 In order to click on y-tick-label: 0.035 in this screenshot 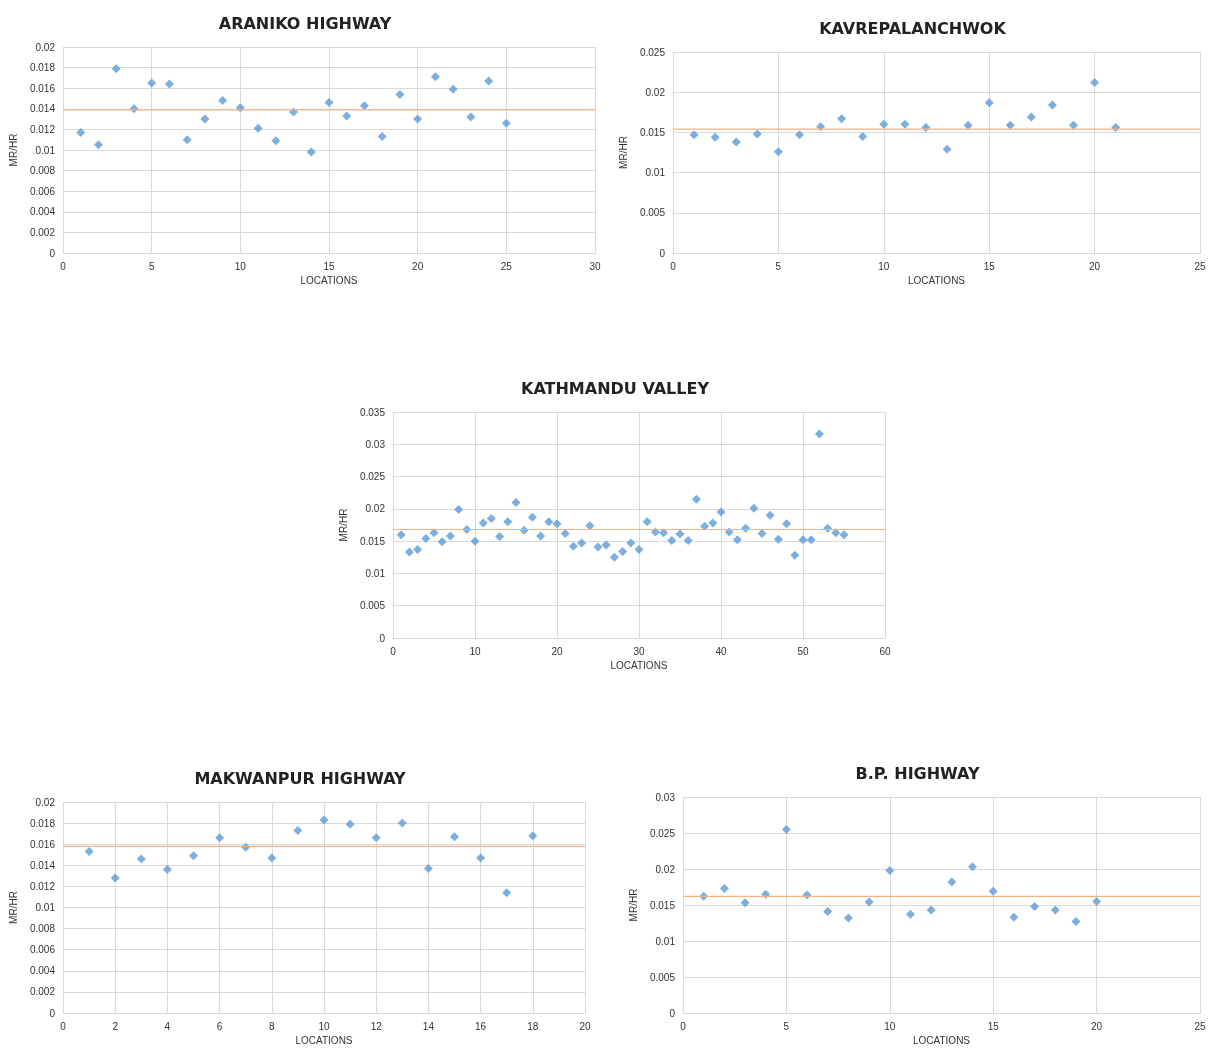, I will do `click(372, 412)`.